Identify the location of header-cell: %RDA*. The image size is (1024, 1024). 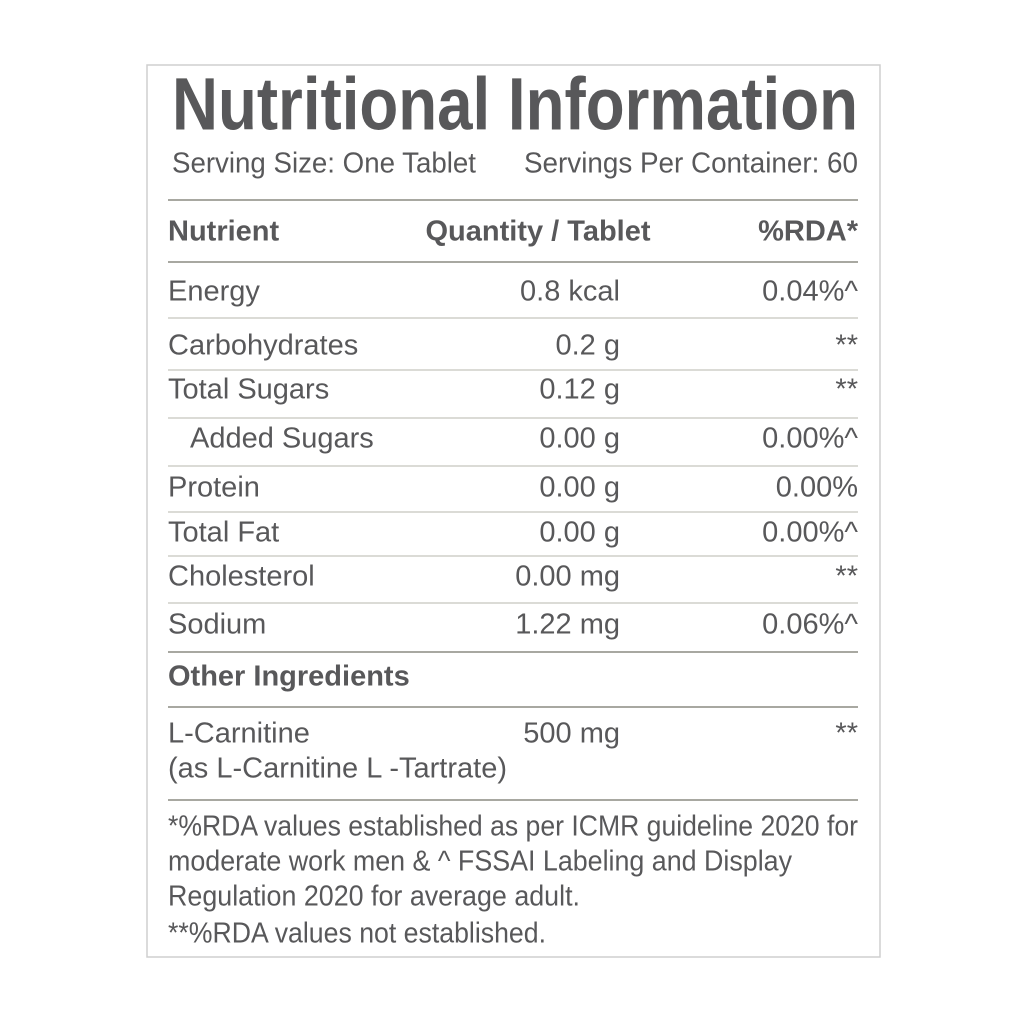
(808, 232).